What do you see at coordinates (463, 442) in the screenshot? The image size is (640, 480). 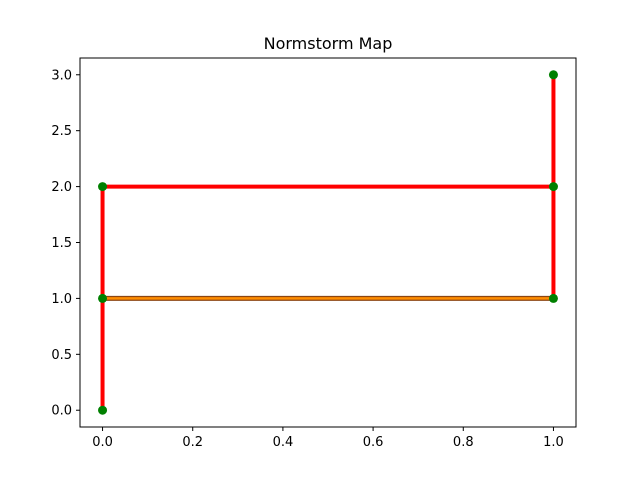 I see `x-tick-label: 0.8` at bounding box center [463, 442].